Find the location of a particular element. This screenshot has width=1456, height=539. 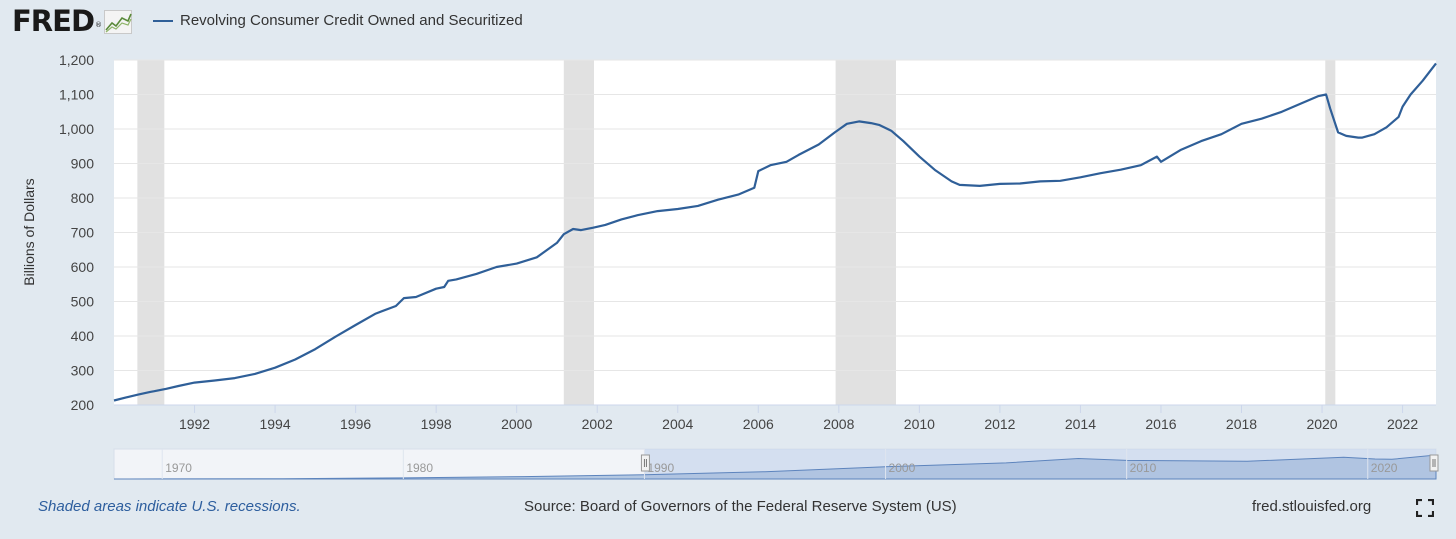

x-tick-label-7: 2006 is located at coordinates (758, 424).